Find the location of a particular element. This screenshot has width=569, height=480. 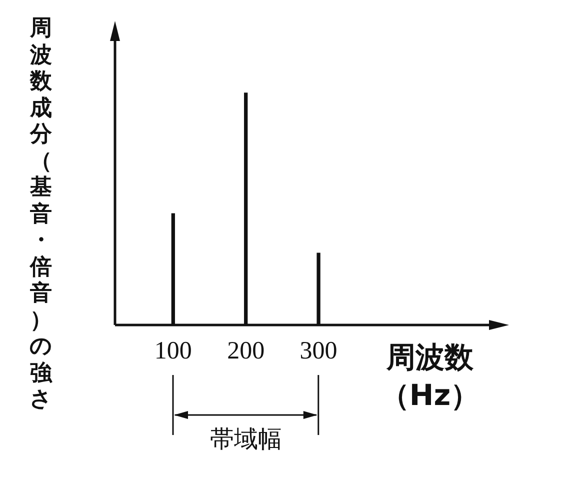

x-tick-label: 200 is located at coordinates (246, 351).